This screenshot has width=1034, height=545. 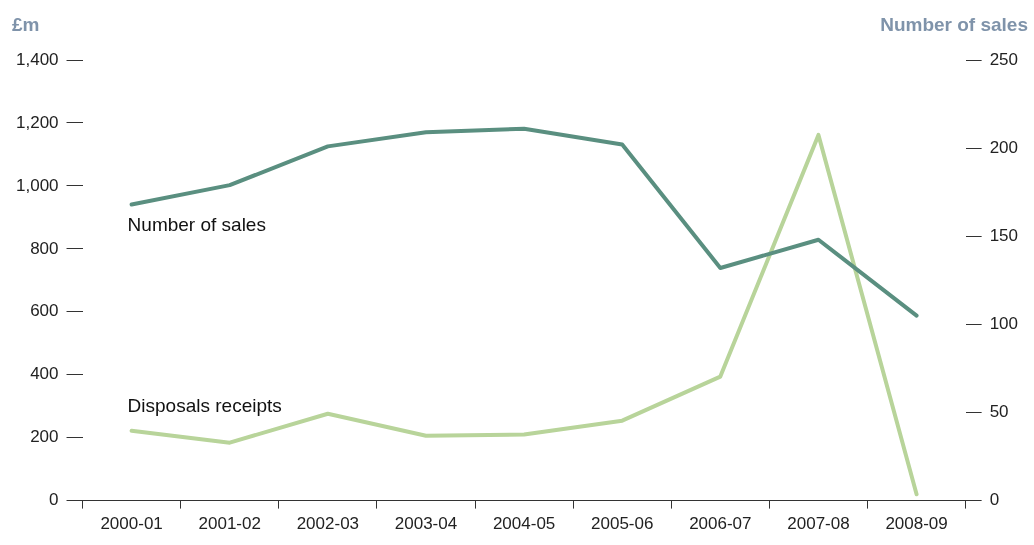 I want to click on y-tick-label: 0, so click(x=54, y=500).